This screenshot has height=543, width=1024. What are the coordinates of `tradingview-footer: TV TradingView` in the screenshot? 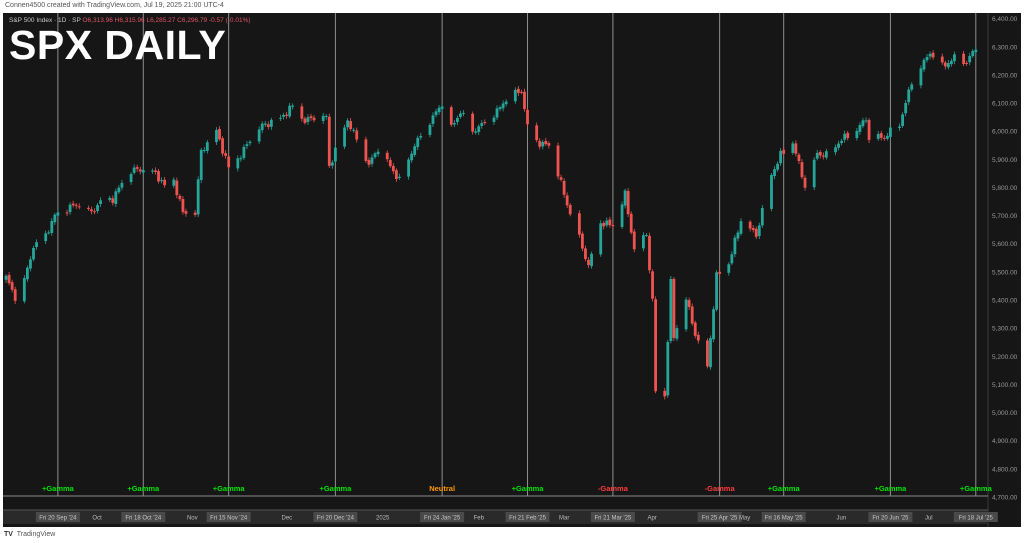 It's located at (29, 534).